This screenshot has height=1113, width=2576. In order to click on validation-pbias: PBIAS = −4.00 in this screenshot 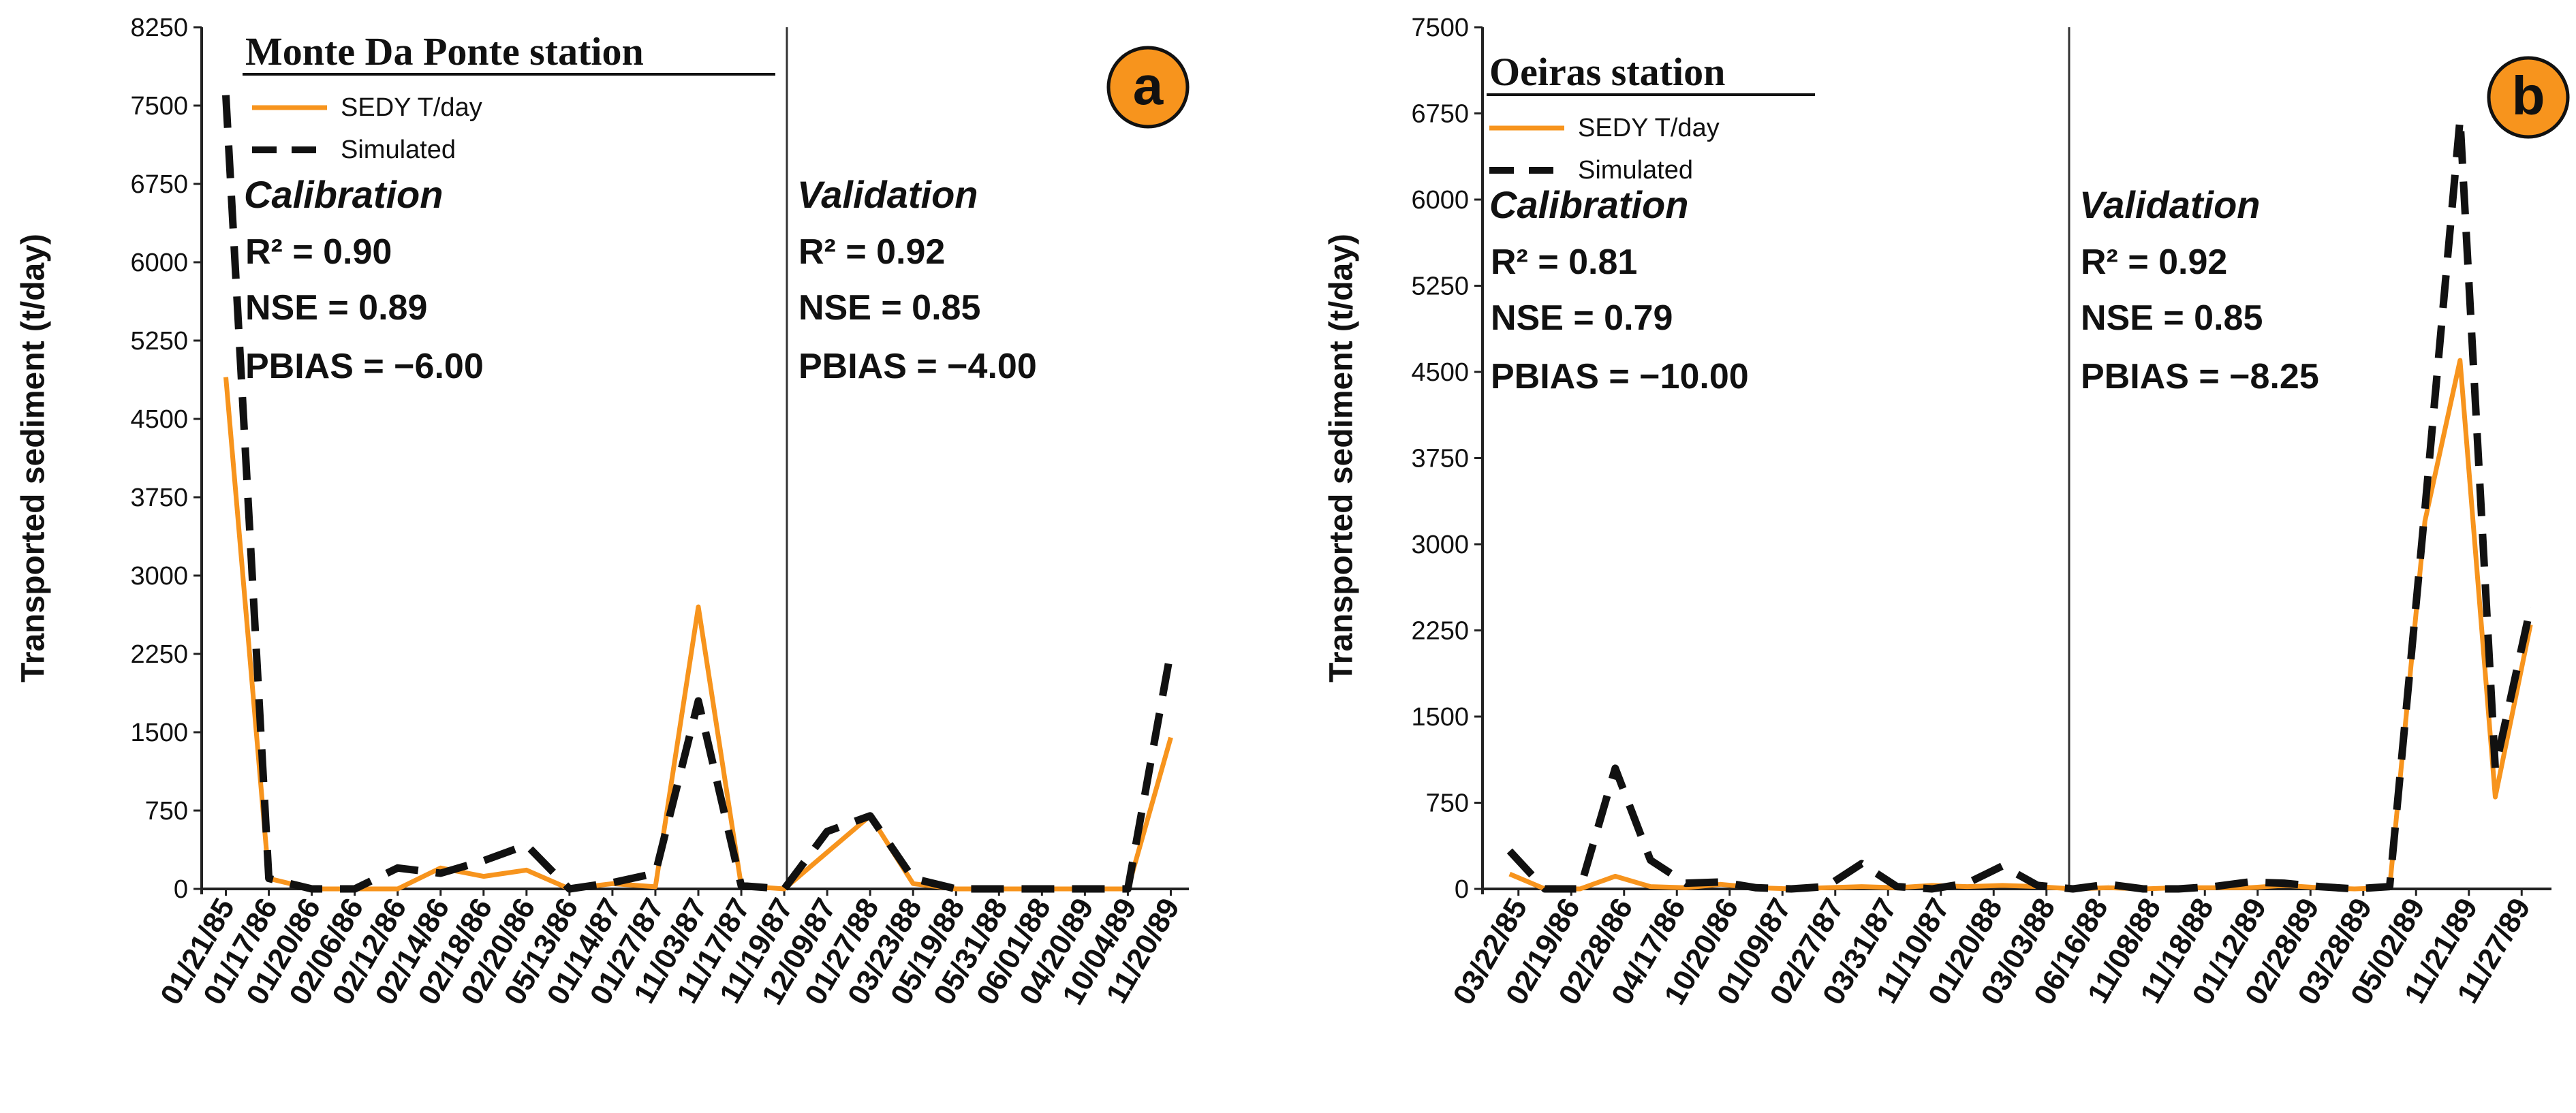, I will do `click(917, 366)`.